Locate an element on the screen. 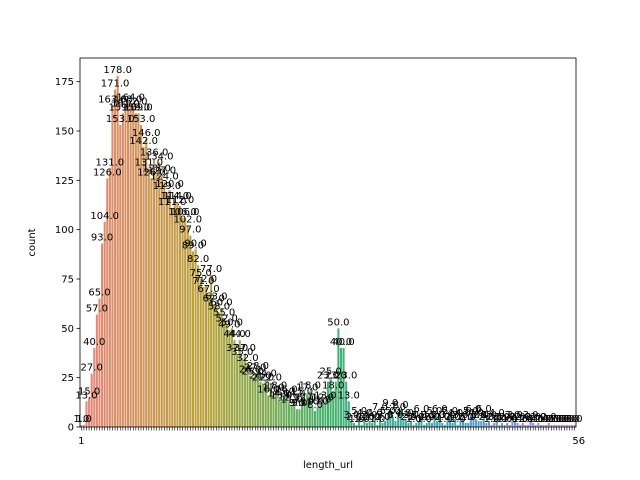 This screenshot has width=640, height=480. bar-value-label: 89.0 is located at coordinates (193, 245).